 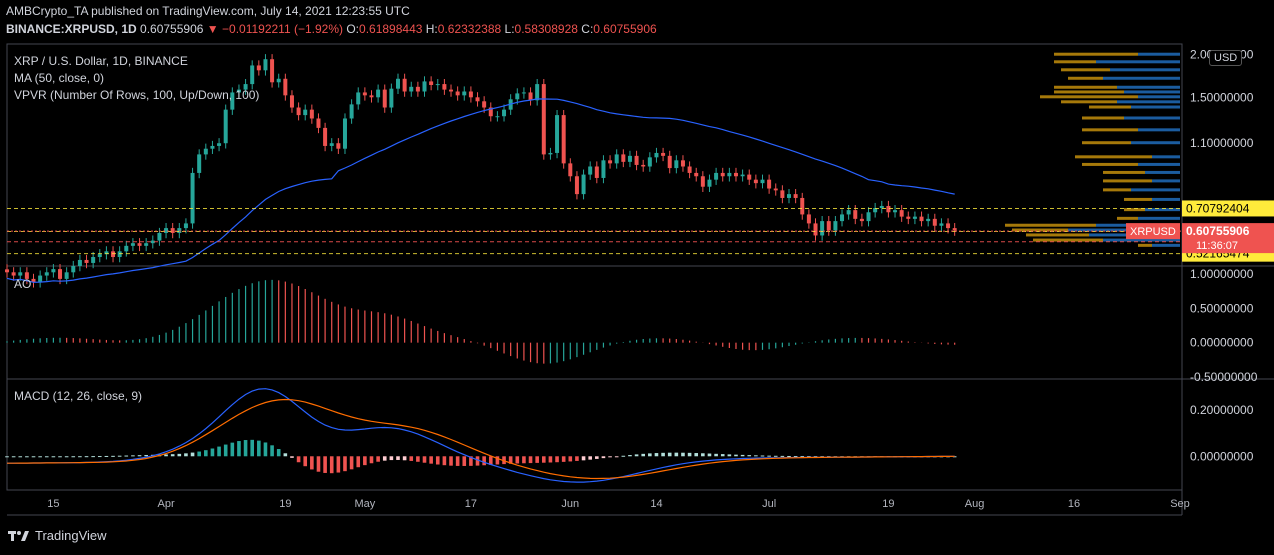 I want to click on open-value: 0.61898443, so click(x=391, y=29).